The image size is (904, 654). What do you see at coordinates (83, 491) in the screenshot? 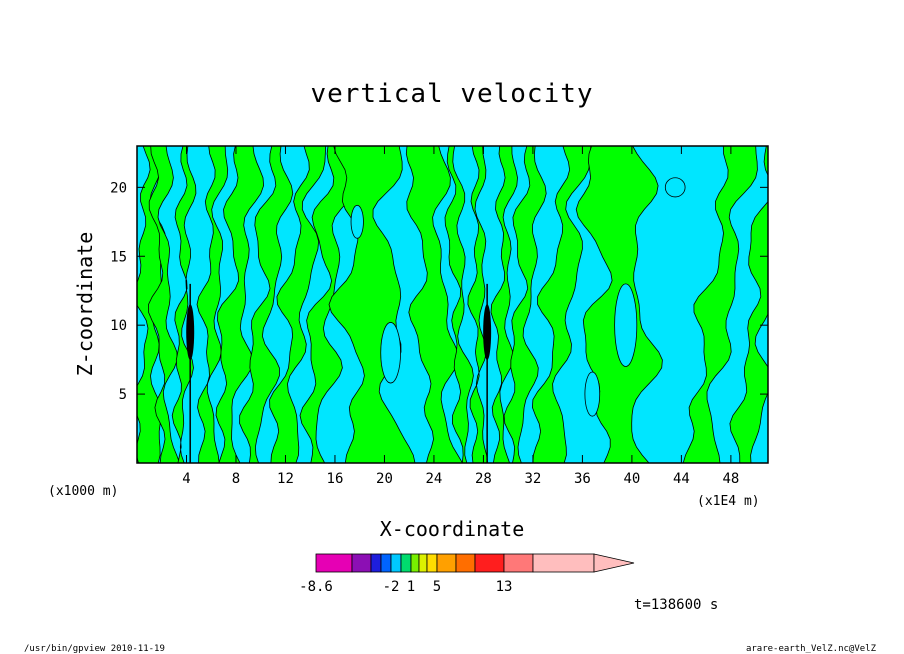
I see `x-unit-left: (x1000 m)` at bounding box center [83, 491].